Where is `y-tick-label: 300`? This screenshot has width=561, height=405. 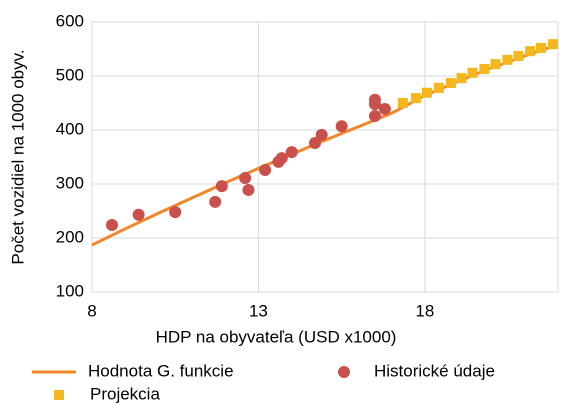
y-tick-label: 300 is located at coordinates (70, 182).